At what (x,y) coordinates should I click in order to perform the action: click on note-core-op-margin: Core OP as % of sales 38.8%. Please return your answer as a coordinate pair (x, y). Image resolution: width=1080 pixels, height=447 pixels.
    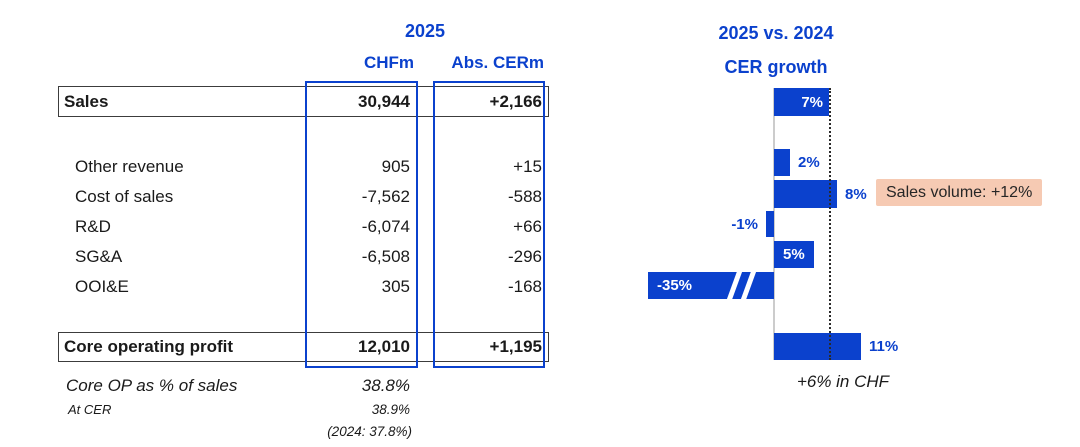
    Looking at the image, I should click on (280, 386).